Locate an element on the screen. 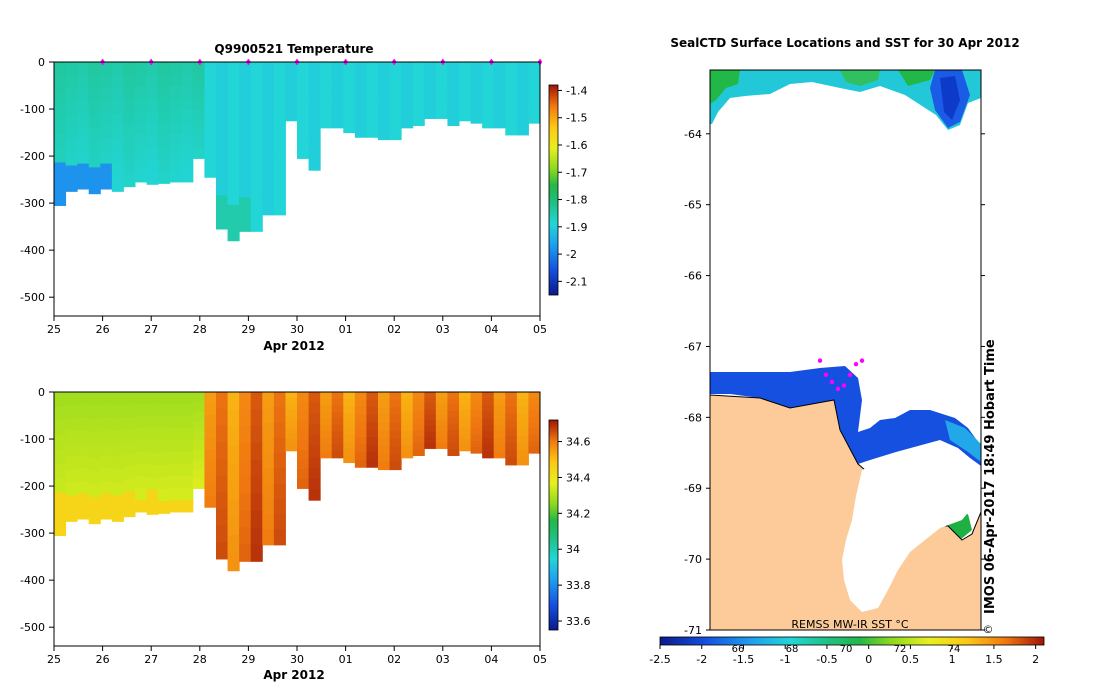 The width and height of the screenshot is (1099, 700). x-tick-label: 04 is located at coordinates (491, 659).